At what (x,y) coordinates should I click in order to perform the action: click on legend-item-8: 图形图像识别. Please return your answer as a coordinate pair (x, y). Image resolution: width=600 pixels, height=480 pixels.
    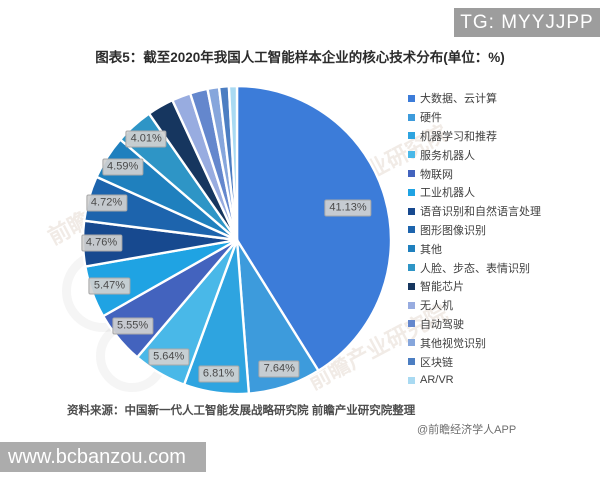
    Looking at the image, I should click on (503, 230).